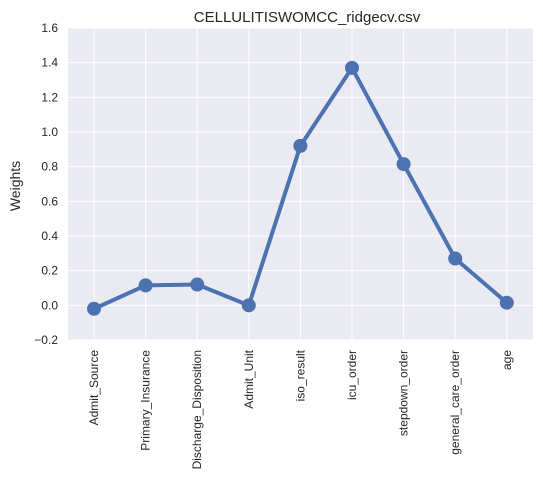 Image resolution: width=543 pixels, height=497 pixels. I want to click on y-tick-label: −0.2, so click(46, 340).